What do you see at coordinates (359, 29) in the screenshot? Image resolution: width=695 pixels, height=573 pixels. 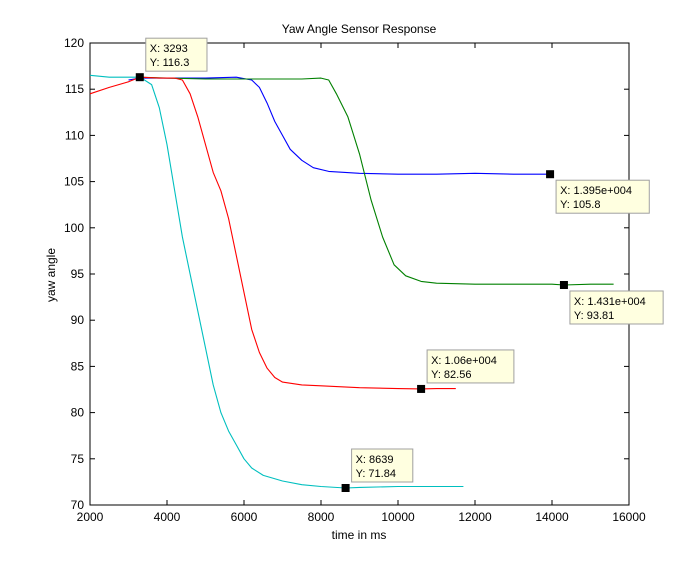 I see `chart-title: Yaw Angle Sensor Response` at bounding box center [359, 29].